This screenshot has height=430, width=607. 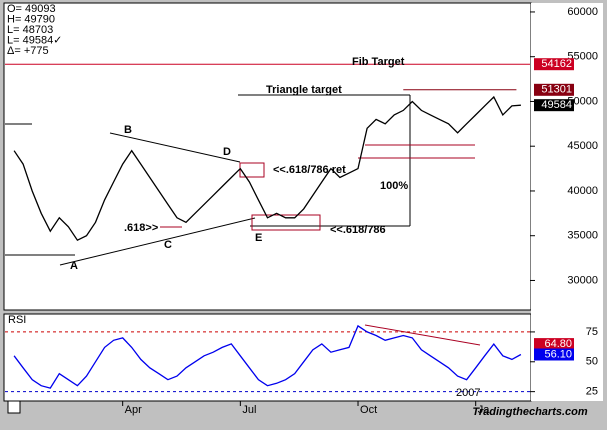 I want to click on level-label: 56.10, so click(x=558, y=354).